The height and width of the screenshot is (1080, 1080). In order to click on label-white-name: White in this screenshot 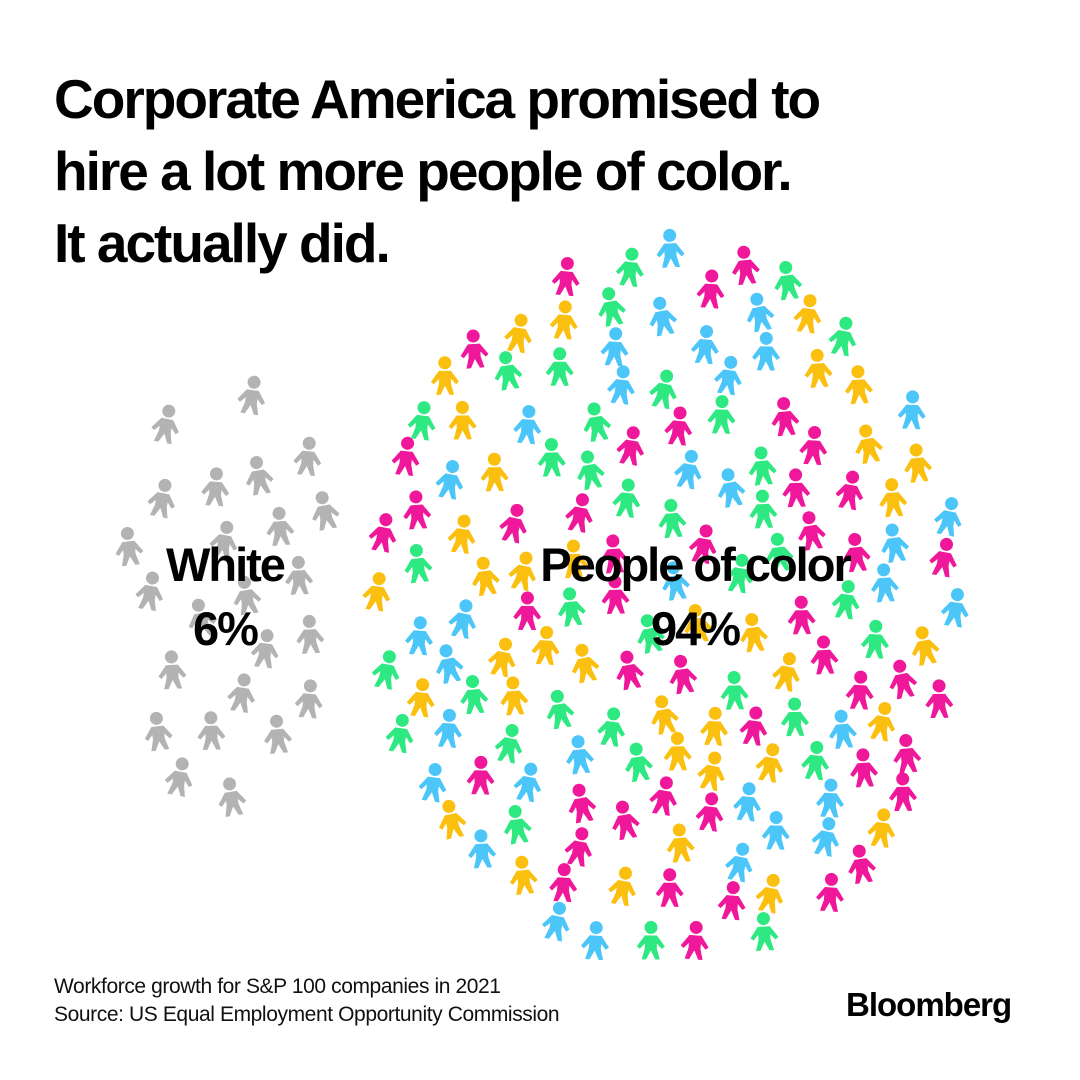, I will do `click(226, 564)`.